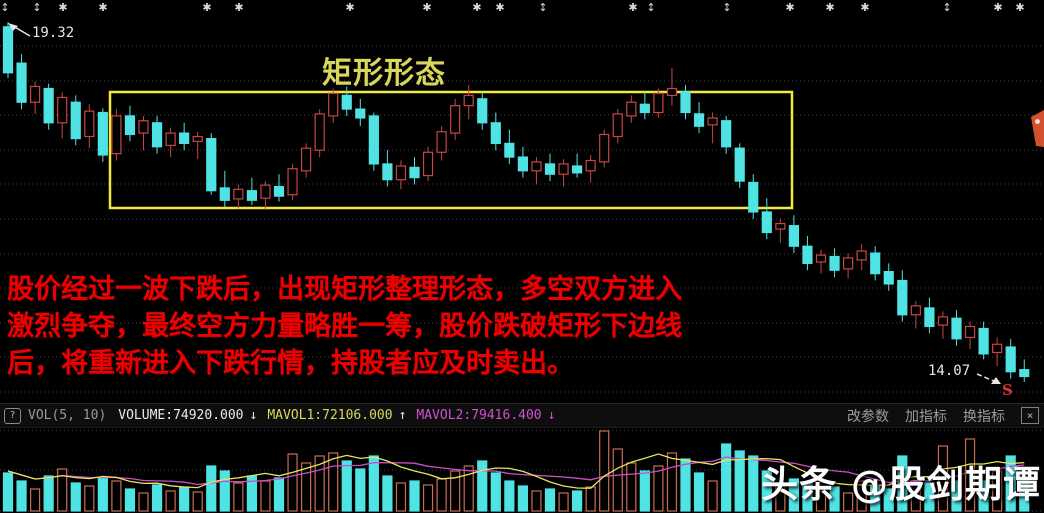 The height and width of the screenshot is (513, 1044). Describe the element at coordinates (402, 415) in the screenshot. I see `mavol1-up-arrow-icon: ↑` at that location.